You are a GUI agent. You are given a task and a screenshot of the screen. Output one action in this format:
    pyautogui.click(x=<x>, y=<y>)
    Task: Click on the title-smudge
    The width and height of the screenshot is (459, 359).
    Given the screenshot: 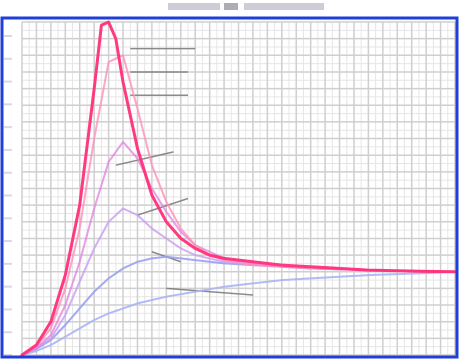 What is the action you would take?
    pyautogui.click(x=246, y=6)
    